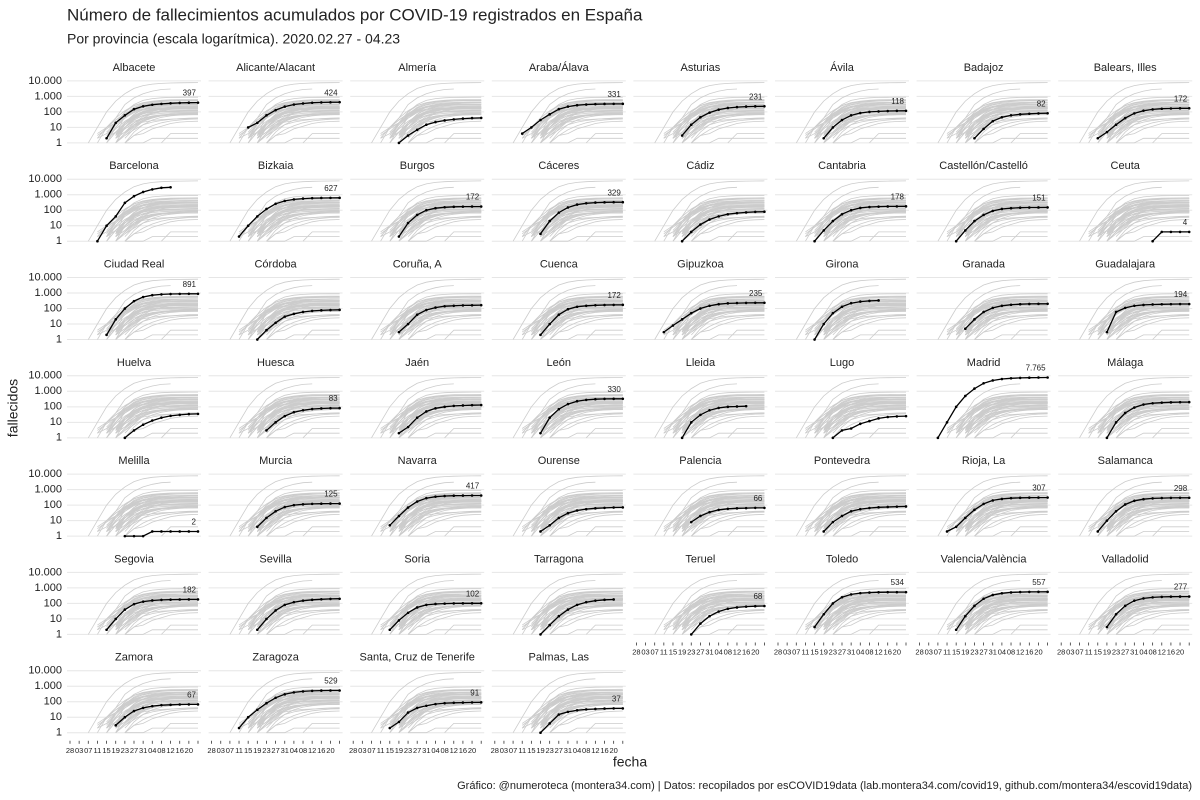  I want to click on x-tick-label: 11, so click(664, 651).